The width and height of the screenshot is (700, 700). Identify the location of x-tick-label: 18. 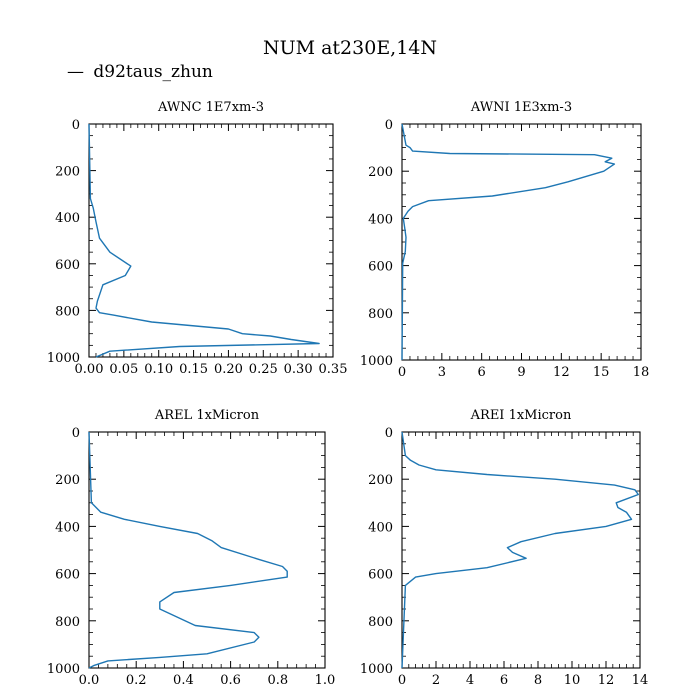
(641, 372).